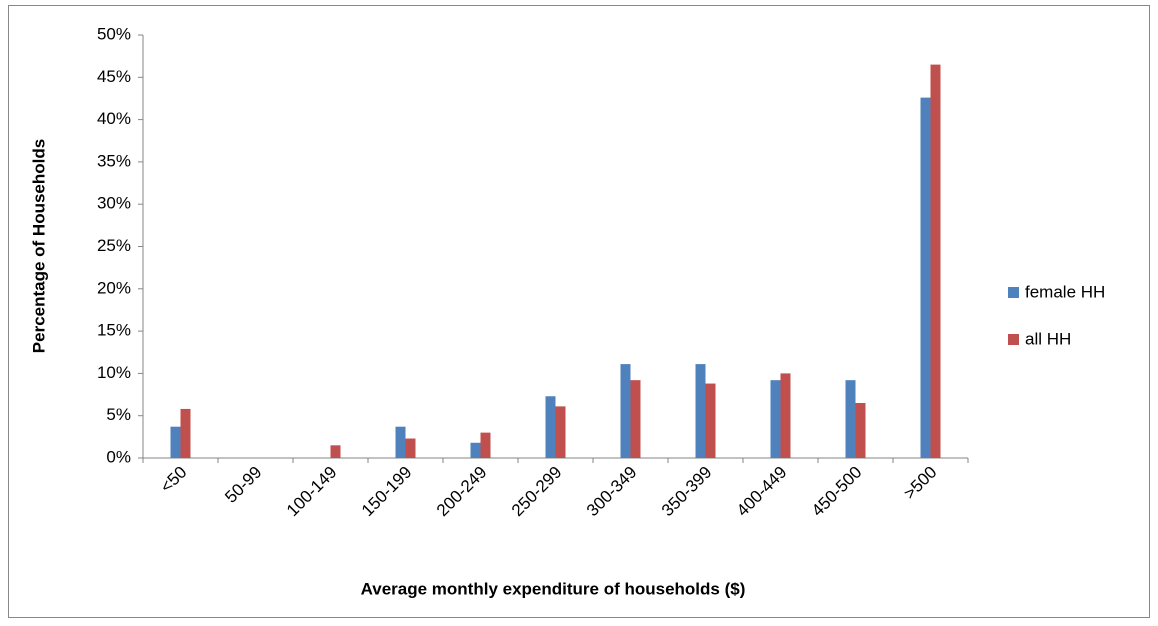 The height and width of the screenshot is (626, 1158). Describe the element at coordinates (114, 203) in the screenshot. I see `y-tick-label: 30%` at that location.